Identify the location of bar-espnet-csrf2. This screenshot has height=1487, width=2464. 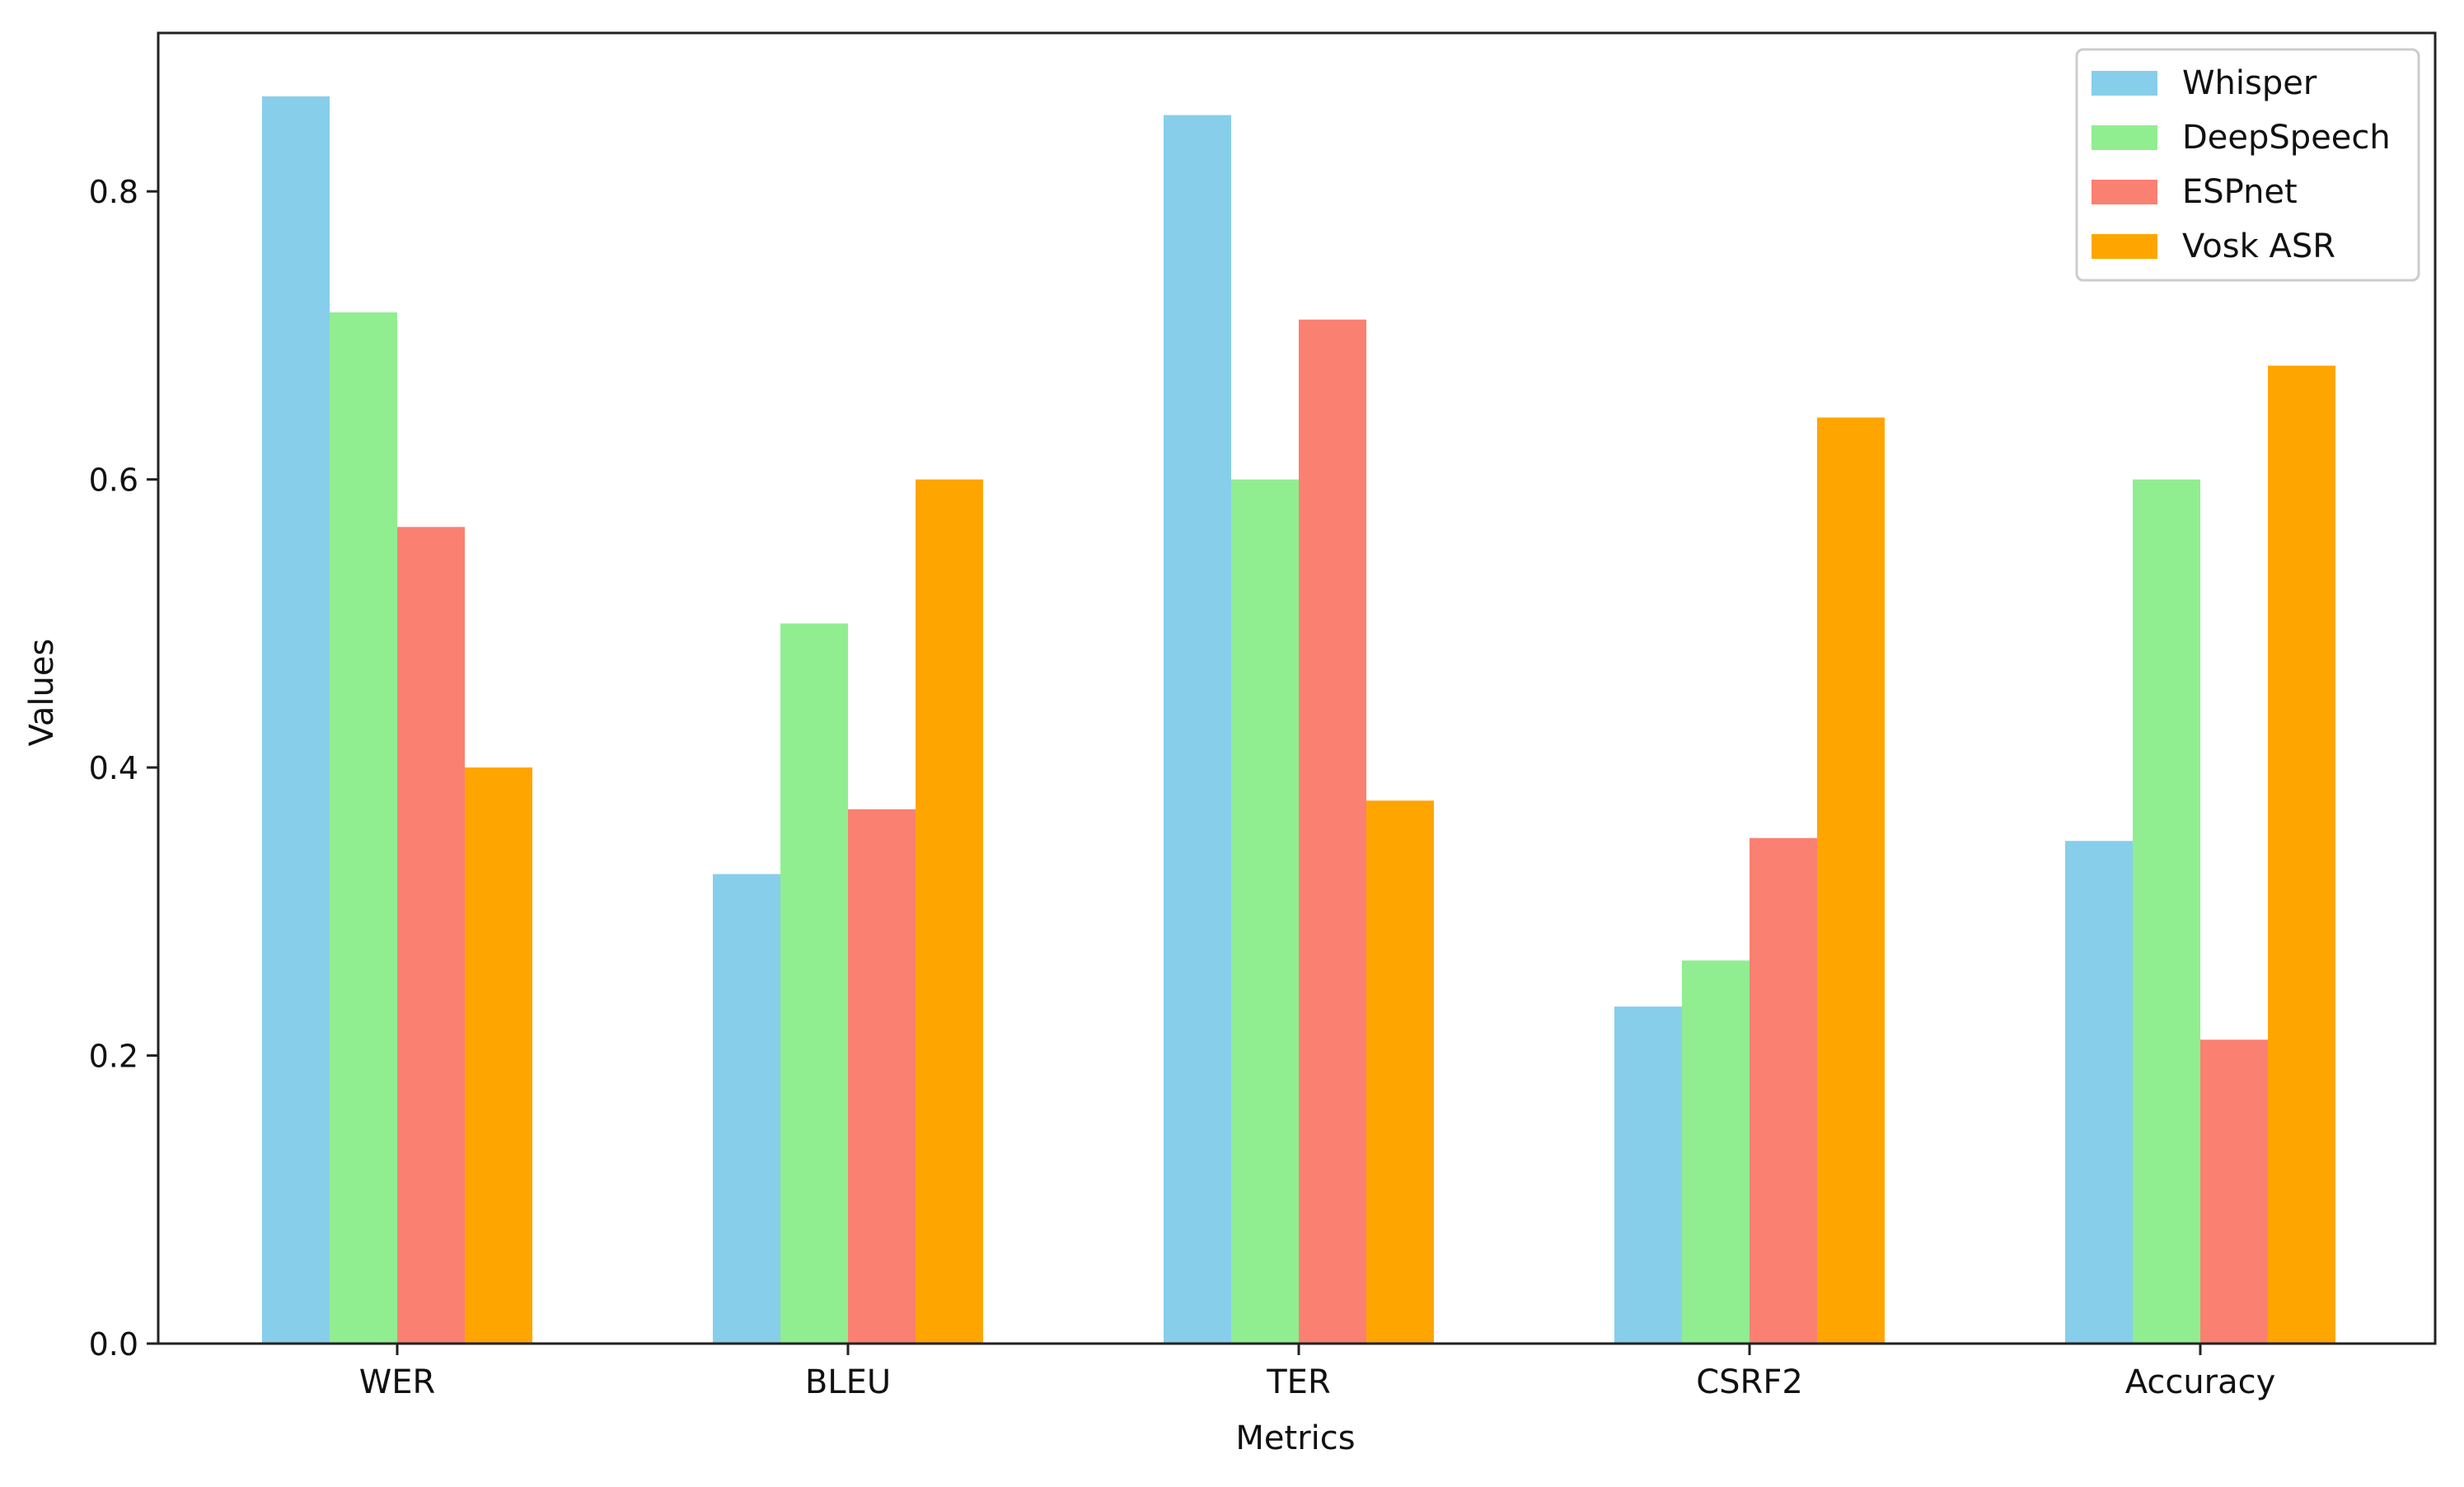
(1784, 1090).